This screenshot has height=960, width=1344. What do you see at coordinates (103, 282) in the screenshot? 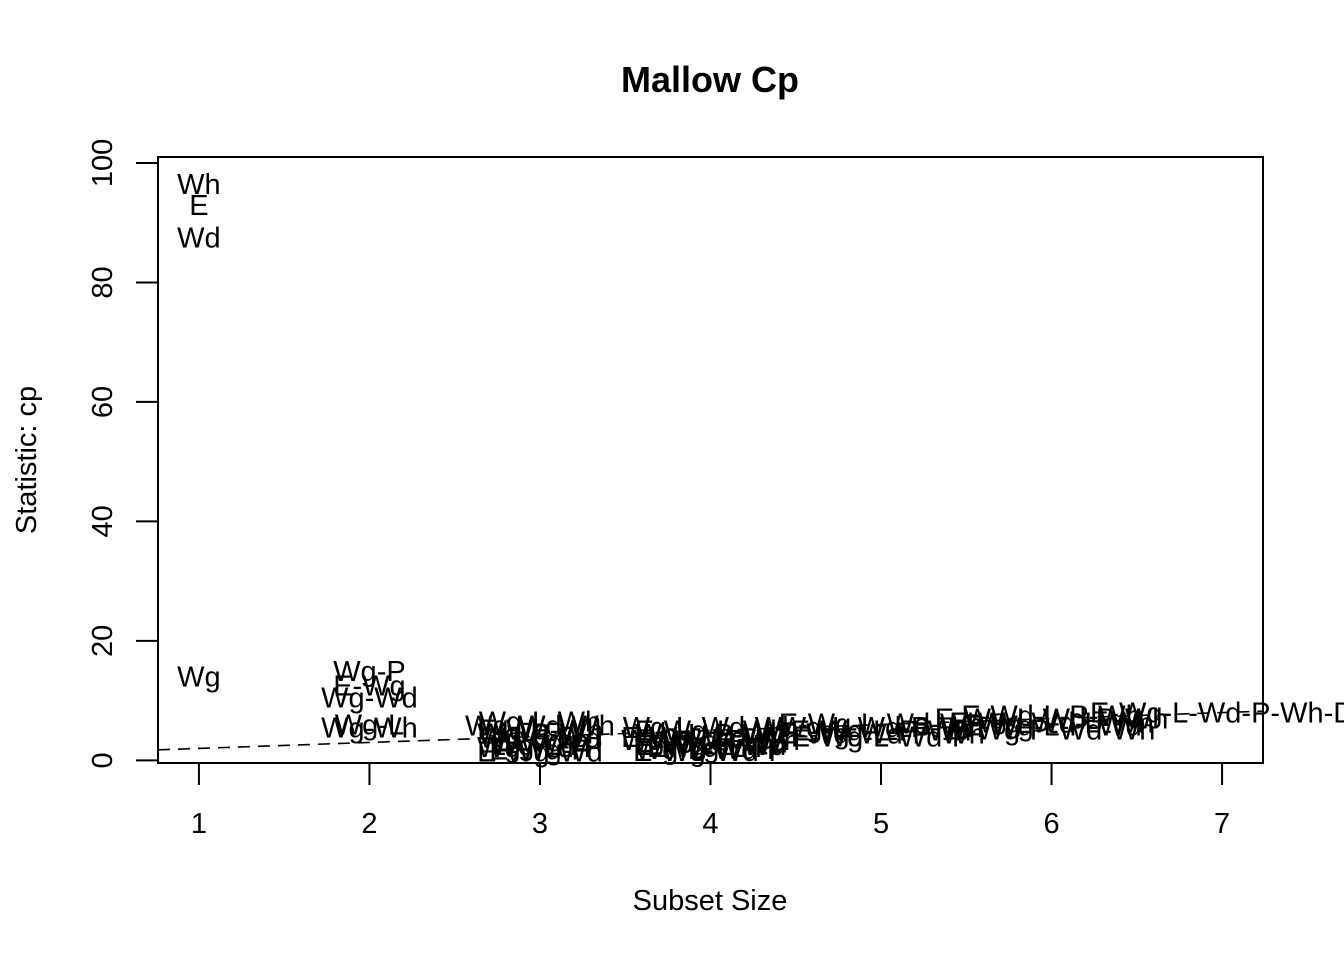
I see `y-tick-label: 80` at bounding box center [103, 282].